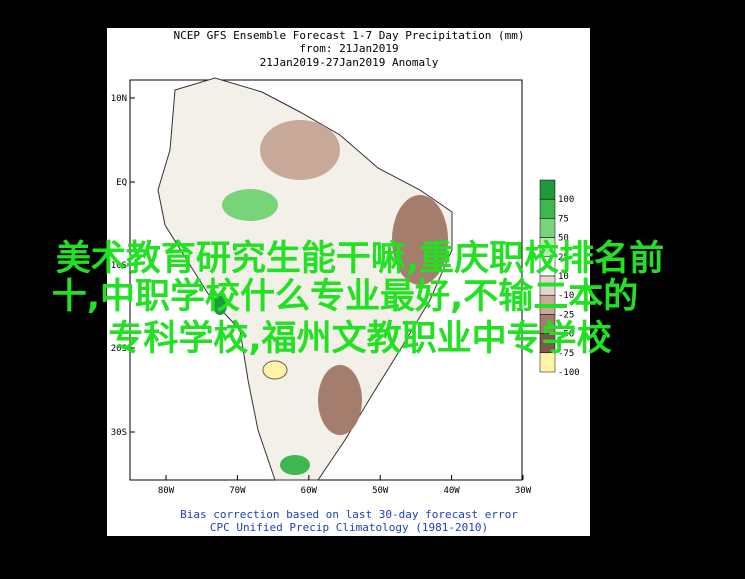  Describe the element at coordinates (563, 258) in the screenshot. I see `legend-label: 25` at that location.